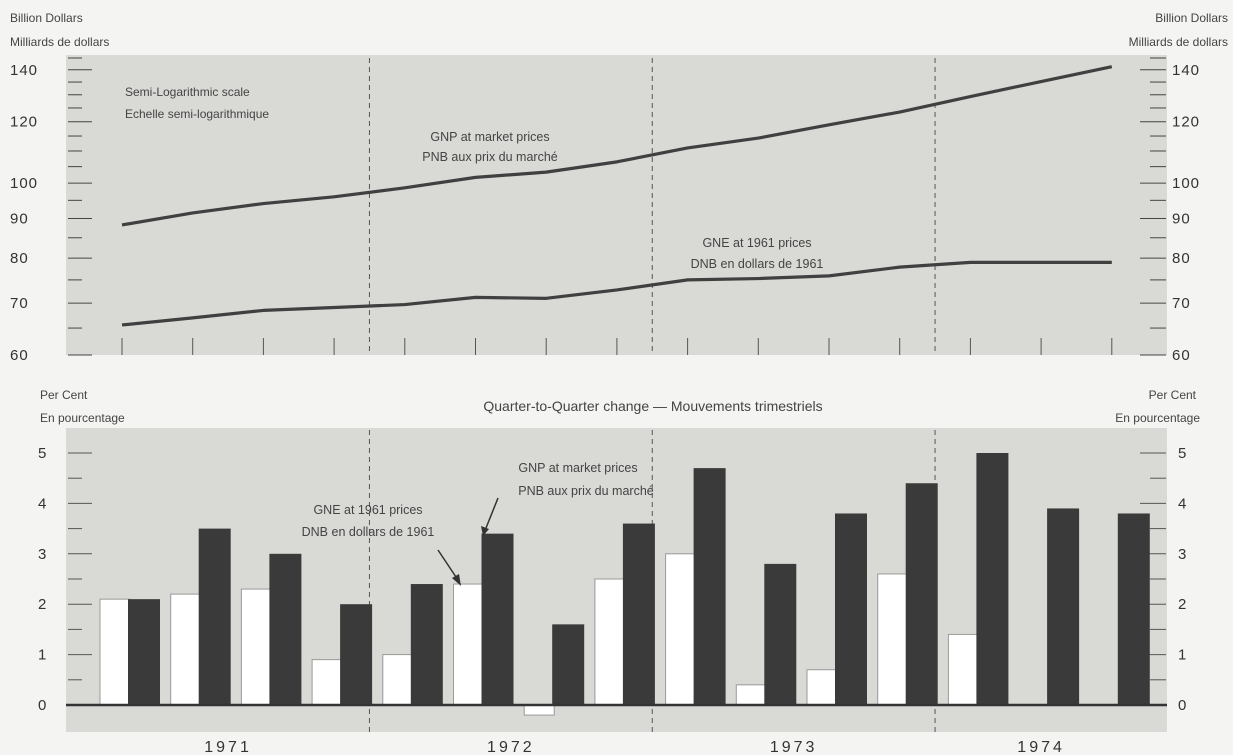 The height and width of the screenshot is (755, 1233). I want to click on gnp-line-label-en: GNP at market prices, so click(489, 137).